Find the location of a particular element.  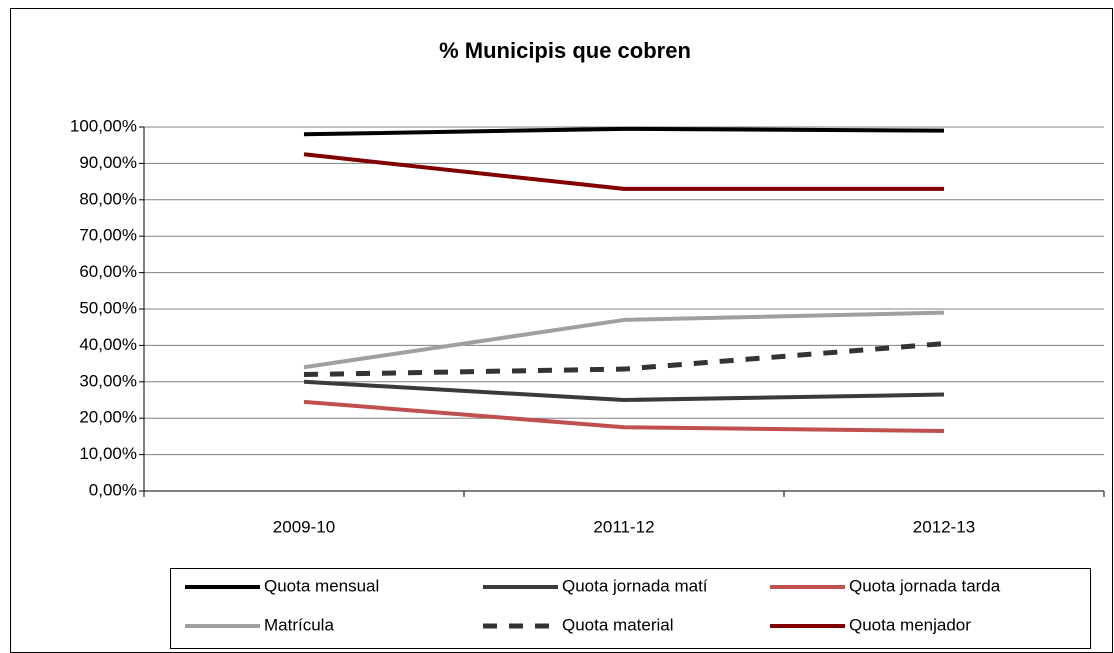

y-tick-label: 30,00% is located at coordinates (108, 380).